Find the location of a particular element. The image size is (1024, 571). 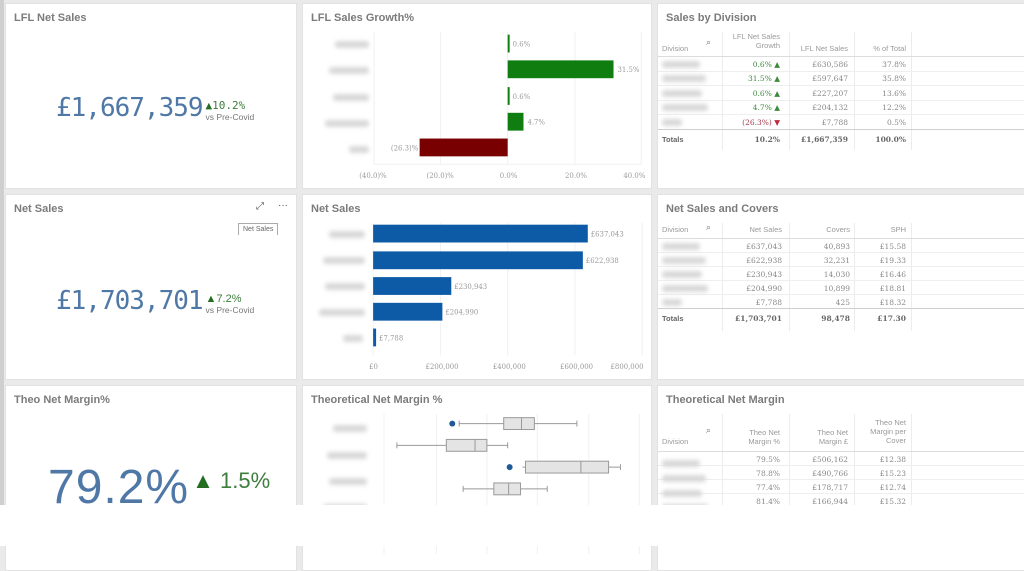

kpi: £1,667,359 ▲10.2% vs Pre-Covid is located at coordinates (155, 108).